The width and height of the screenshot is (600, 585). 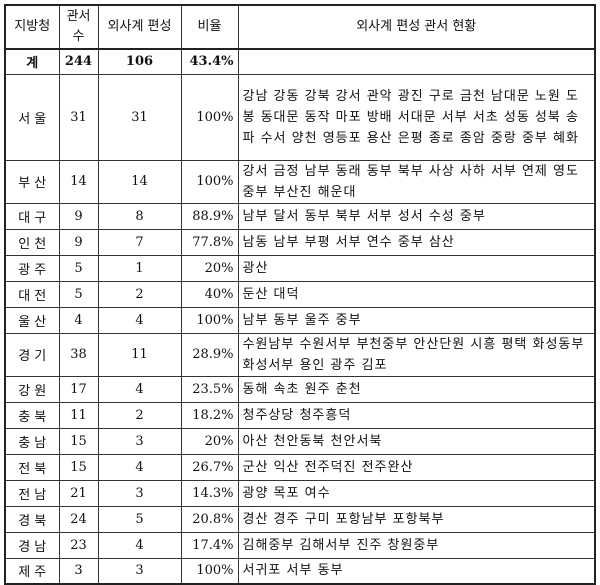 What do you see at coordinates (32, 519) in the screenshot?
I see `cell-region: 경 북` at bounding box center [32, 519].